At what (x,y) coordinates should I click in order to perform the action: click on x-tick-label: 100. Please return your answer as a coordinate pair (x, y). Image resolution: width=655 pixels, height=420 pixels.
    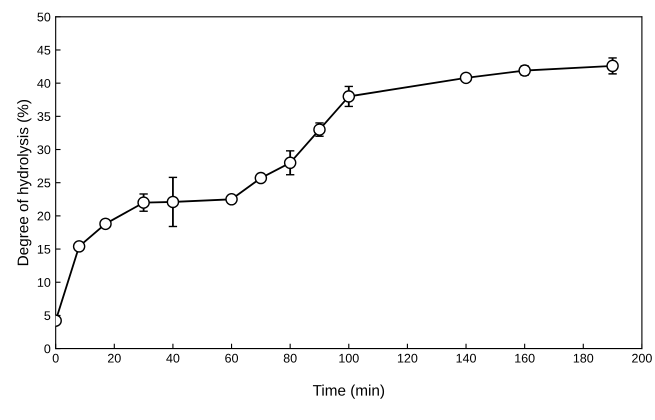
    Looking at the image, I should click on (349, 358).